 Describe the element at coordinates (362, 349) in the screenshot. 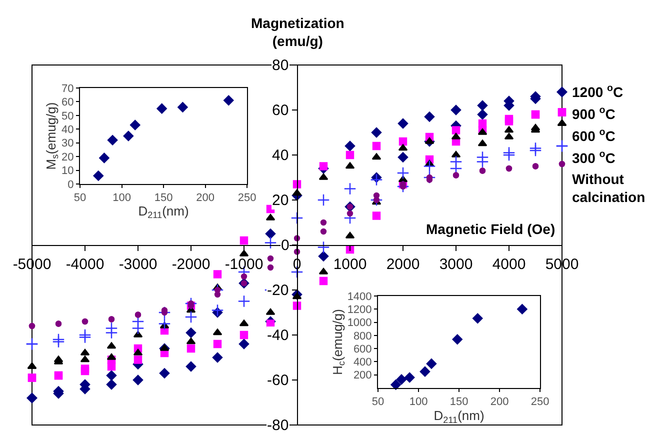

I see `y-tick-label: 600` at that location.